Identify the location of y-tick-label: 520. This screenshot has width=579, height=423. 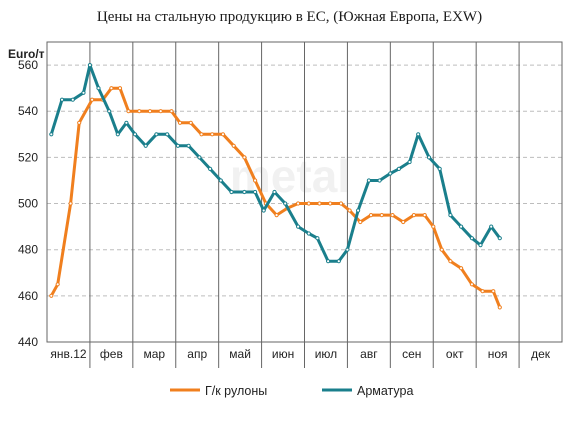
(28, 157).